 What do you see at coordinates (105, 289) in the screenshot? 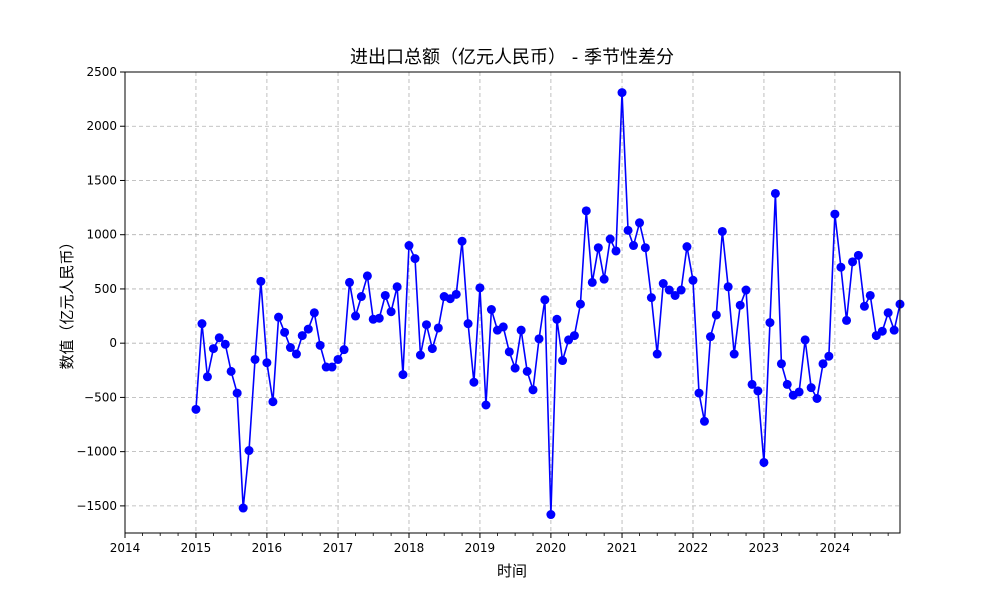
I see `y-tick-label: 500` at bounding box center [105, 289].